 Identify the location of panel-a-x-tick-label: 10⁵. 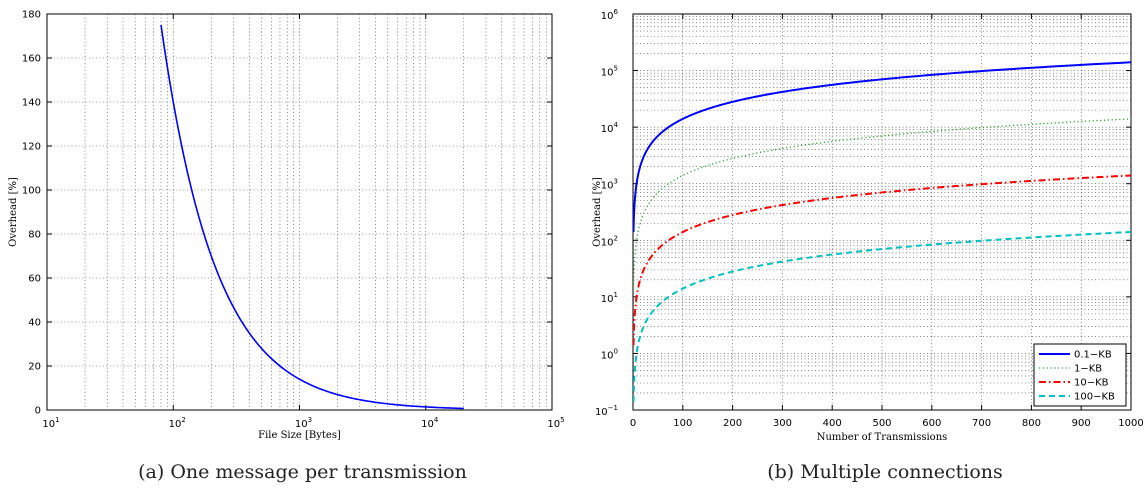
(555, 423).